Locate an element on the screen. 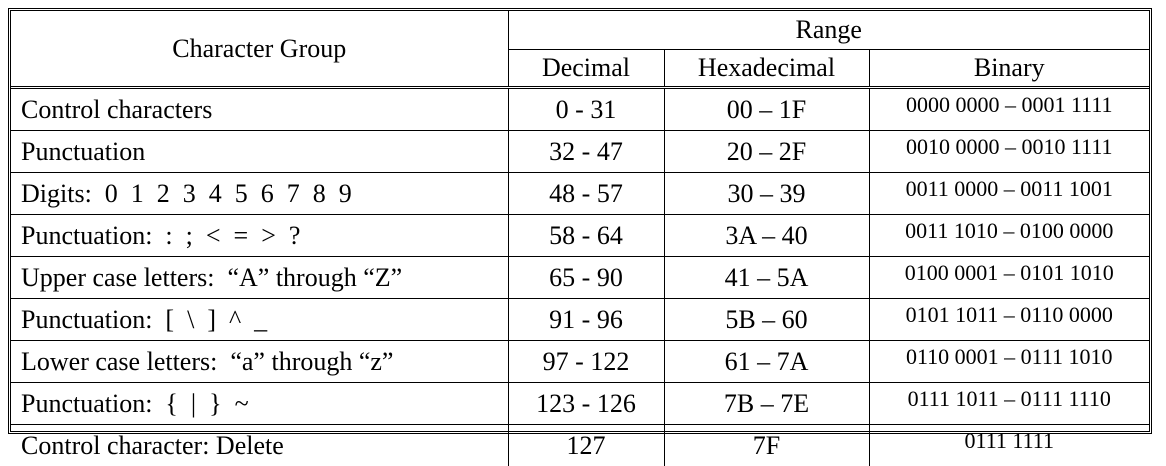  table-cell: 65 - 90 is located at coordinates (586, 278).